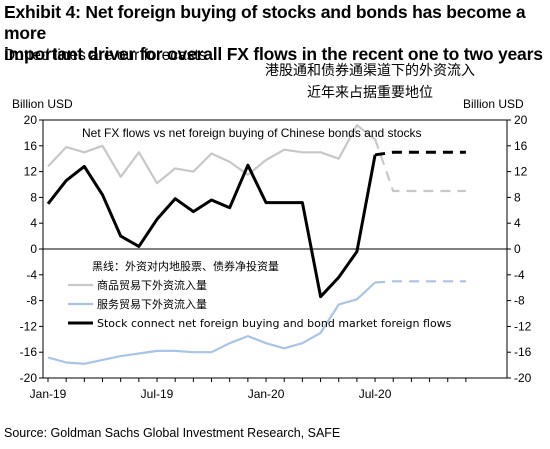 The width and height of the screenshot is (550, 449). I want to click on y-axis-right-title: Billion USD, so click(493, 104).